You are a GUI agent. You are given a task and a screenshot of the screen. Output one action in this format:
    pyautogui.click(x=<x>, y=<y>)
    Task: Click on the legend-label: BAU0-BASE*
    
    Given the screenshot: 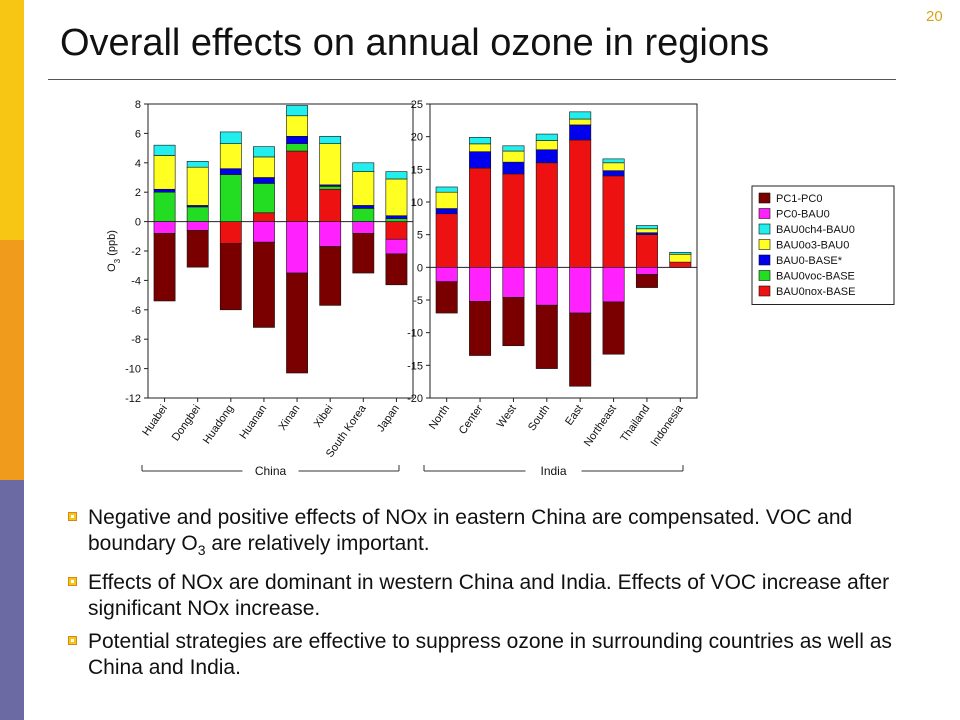 What is the action you would take?
    pyautogui.click(x=809, y=261)
    